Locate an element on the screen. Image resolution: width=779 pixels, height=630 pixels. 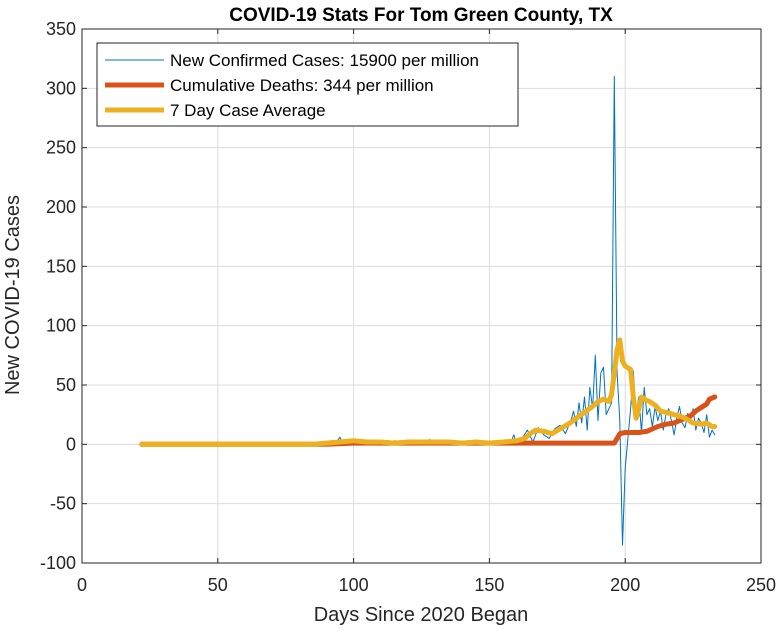
y-tick-label: -50 is located at coordinates (63, 504).